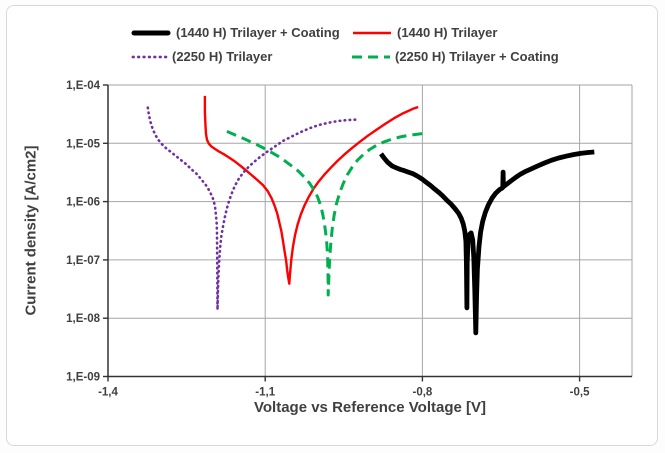 This screenshot has height=453, width=665. Describe the element at coordinates (477, 56) in the screenshot. I see `legend-label: (2250 H) Trilayer + Coating` at that location.